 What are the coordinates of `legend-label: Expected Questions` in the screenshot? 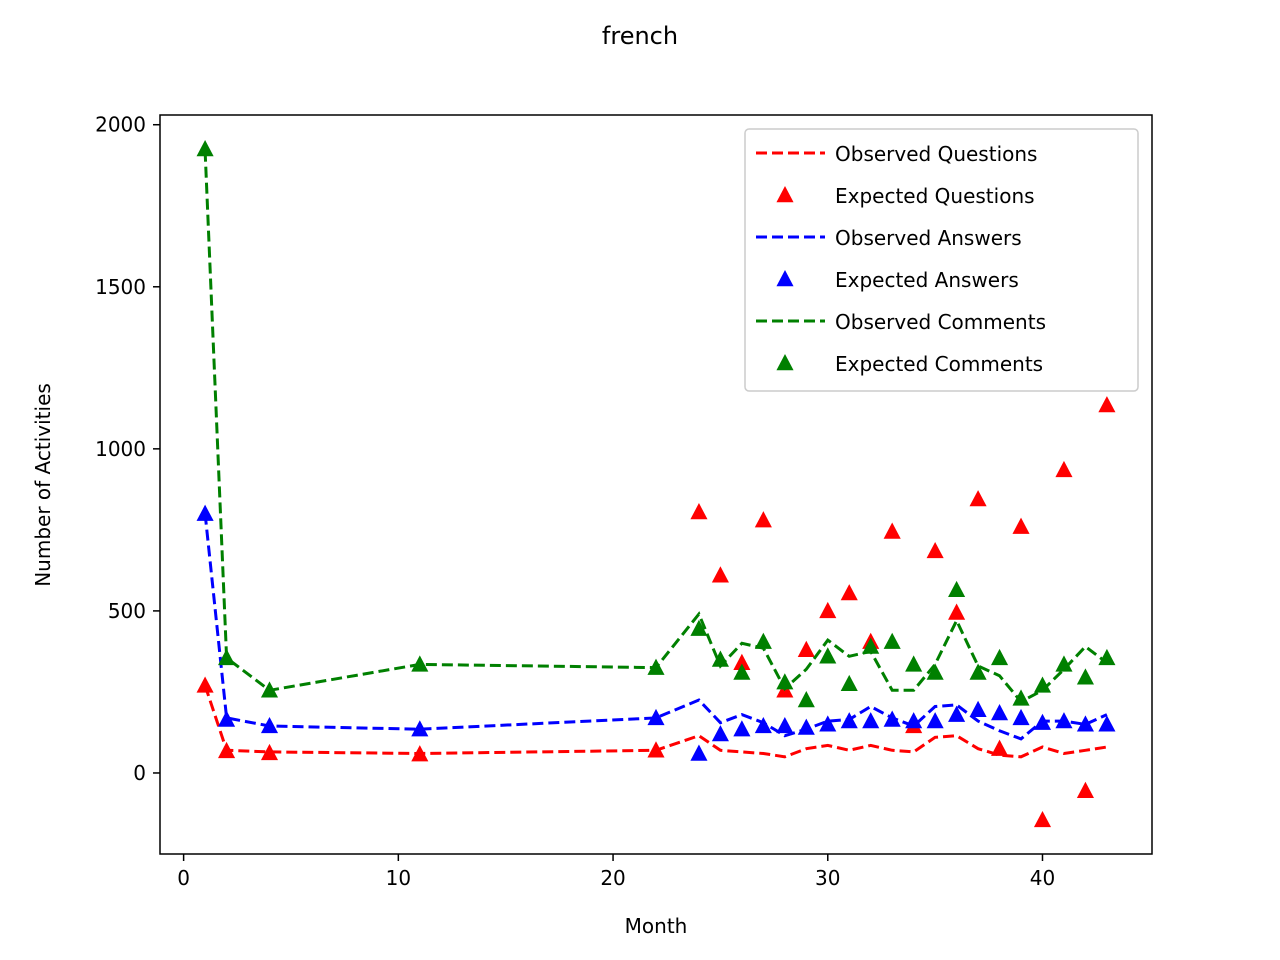 It's located at (935, 196).